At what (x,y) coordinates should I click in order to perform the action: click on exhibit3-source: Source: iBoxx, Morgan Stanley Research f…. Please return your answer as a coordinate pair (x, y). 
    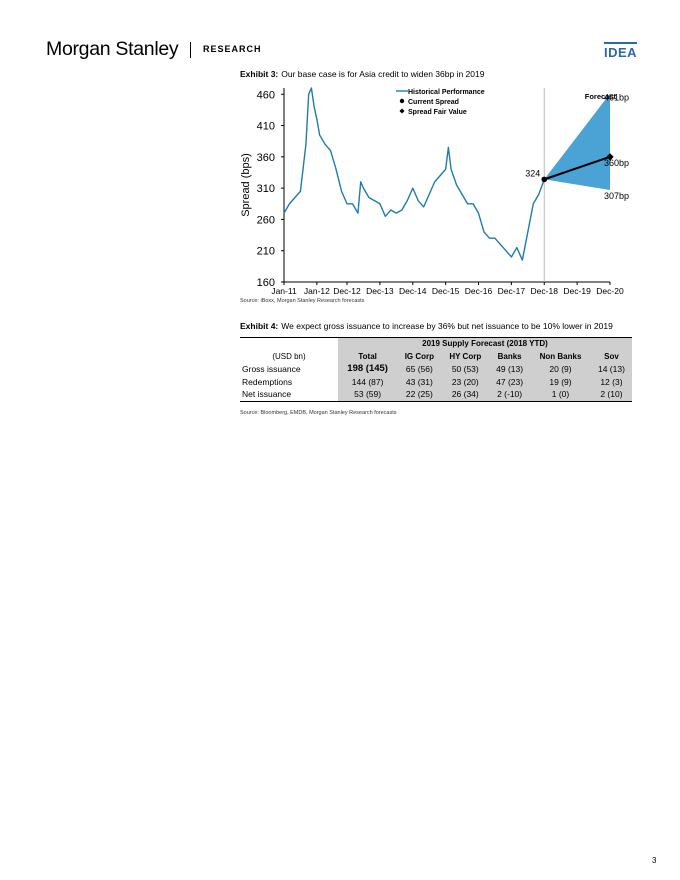
    Looking at the image, I should click on (302, 301).